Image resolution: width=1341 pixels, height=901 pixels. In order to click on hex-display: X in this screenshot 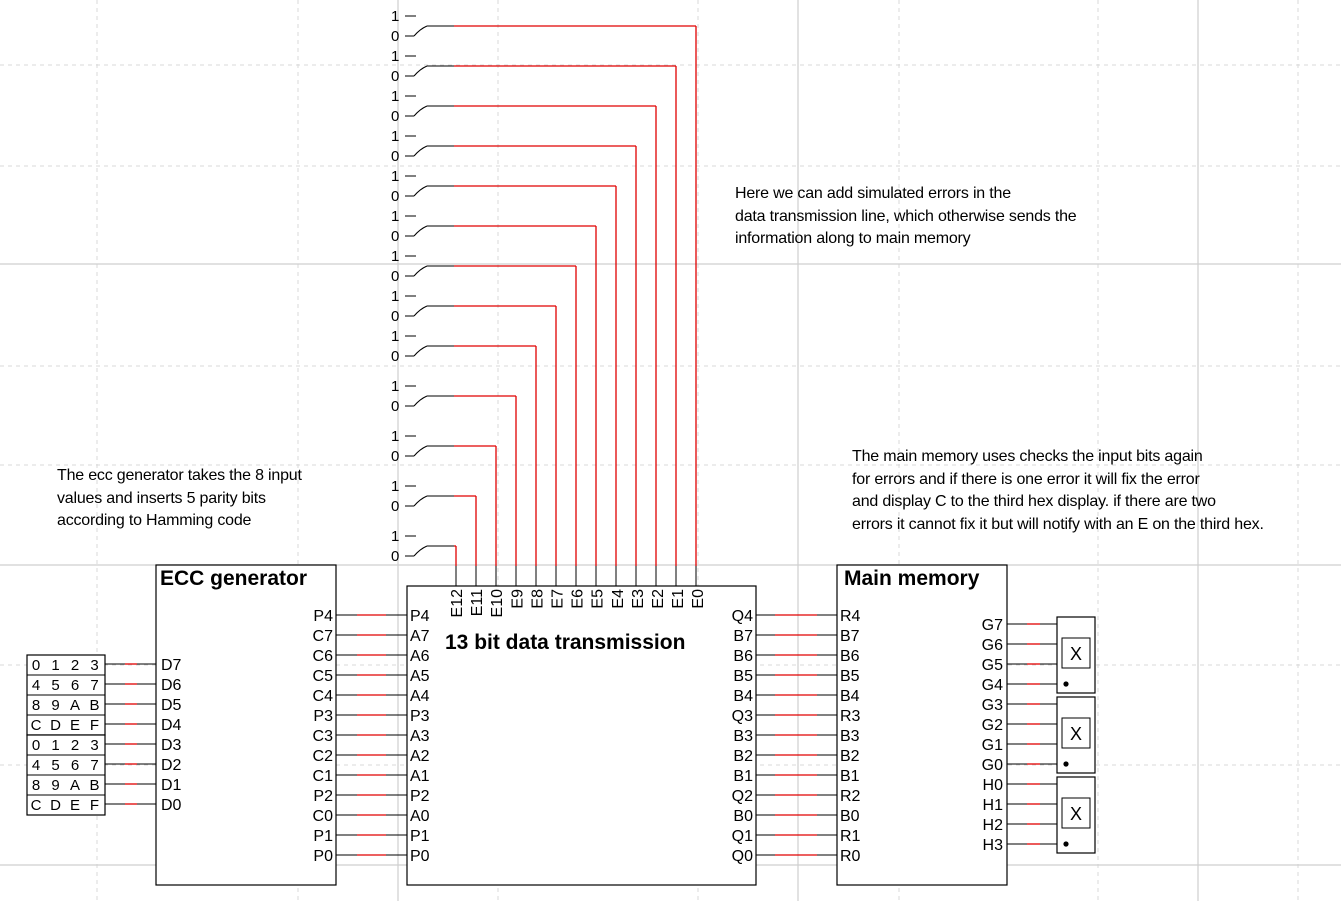, I will do `click(1076, 655)`.